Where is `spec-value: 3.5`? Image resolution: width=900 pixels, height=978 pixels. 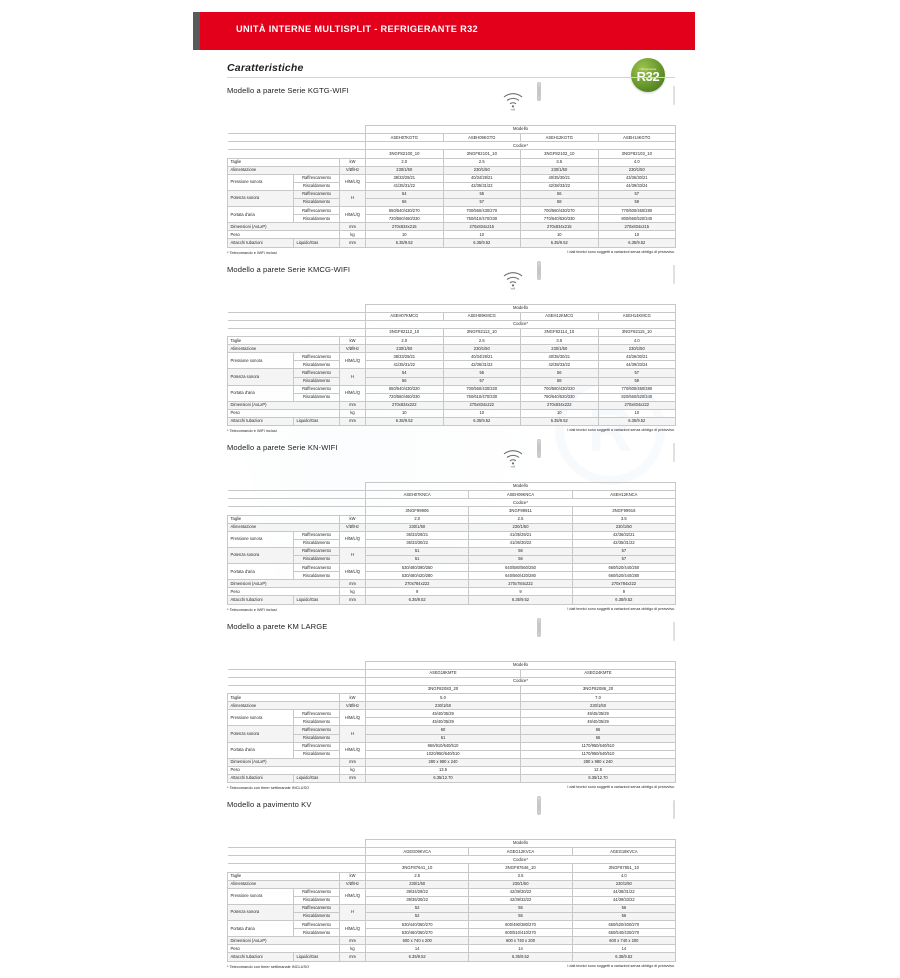
spec-value: 3.5 is located at coordinates (624, 519).